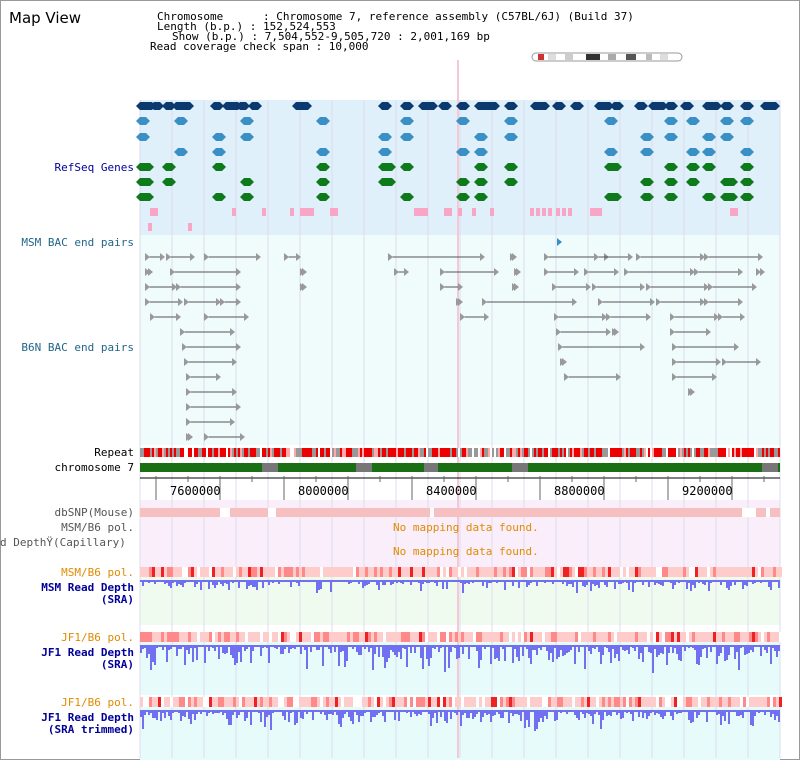  Describe the element at coordinates (272, 512) in the screenshot. I see `dbsnp-gap` at that location.